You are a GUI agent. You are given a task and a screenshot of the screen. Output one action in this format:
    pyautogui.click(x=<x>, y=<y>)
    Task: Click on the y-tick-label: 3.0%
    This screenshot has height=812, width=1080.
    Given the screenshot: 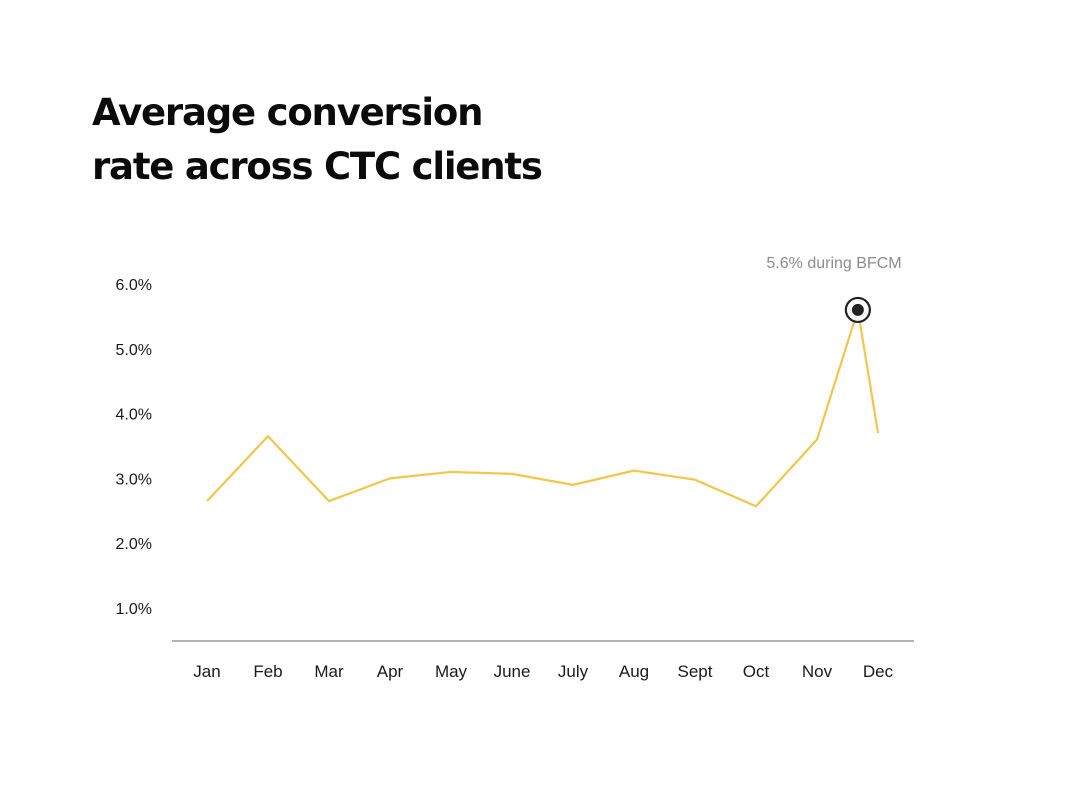 What is the action you would take?
    pyautogui.click(x=134, y=479)
    